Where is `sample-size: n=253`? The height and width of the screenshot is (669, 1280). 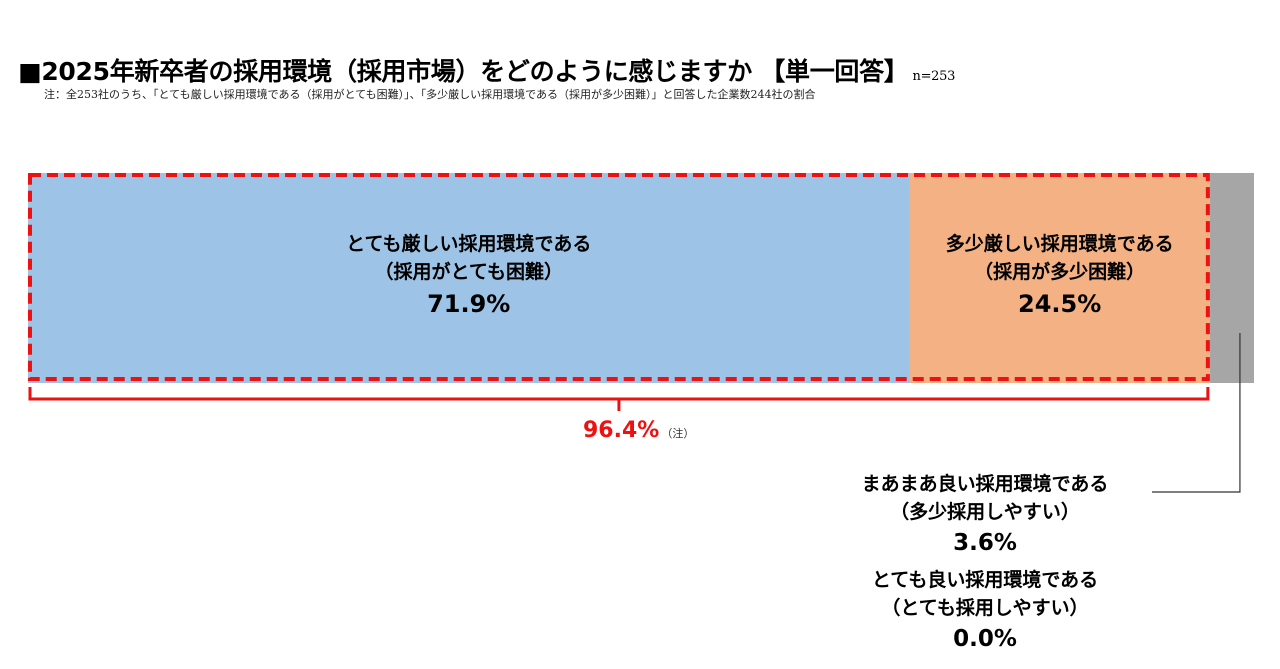 sample-size: n=253 is located at coordinates (934, 76).